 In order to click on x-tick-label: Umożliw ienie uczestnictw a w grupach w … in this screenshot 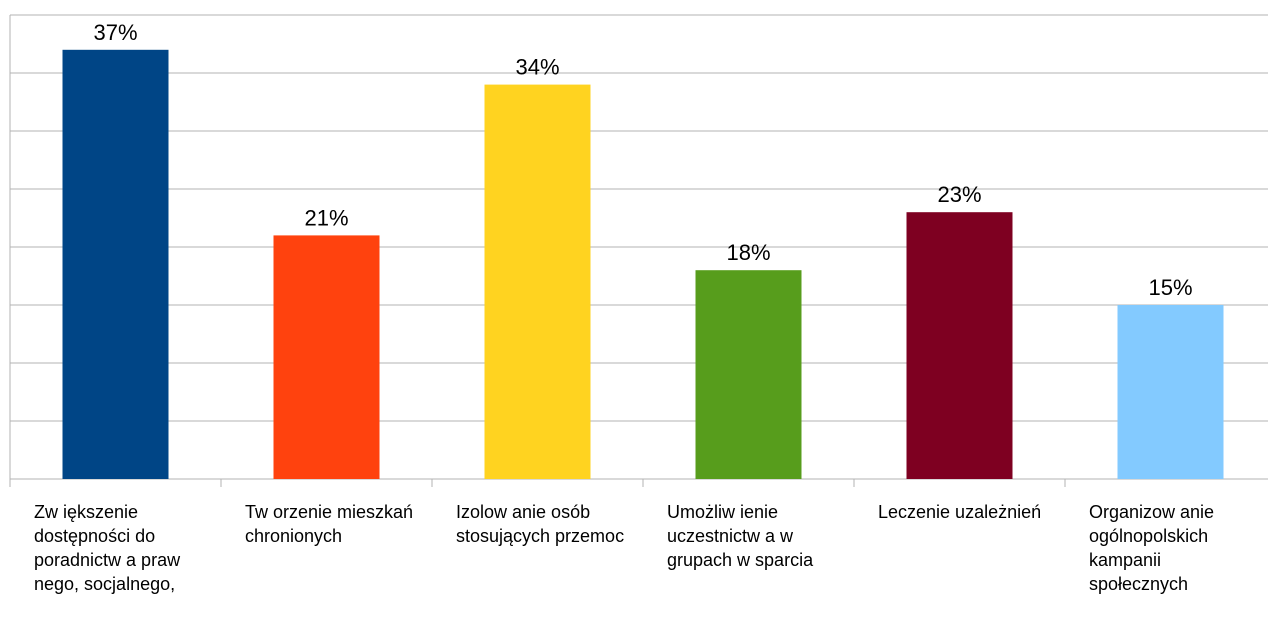, I will do `click(740, 536)`.